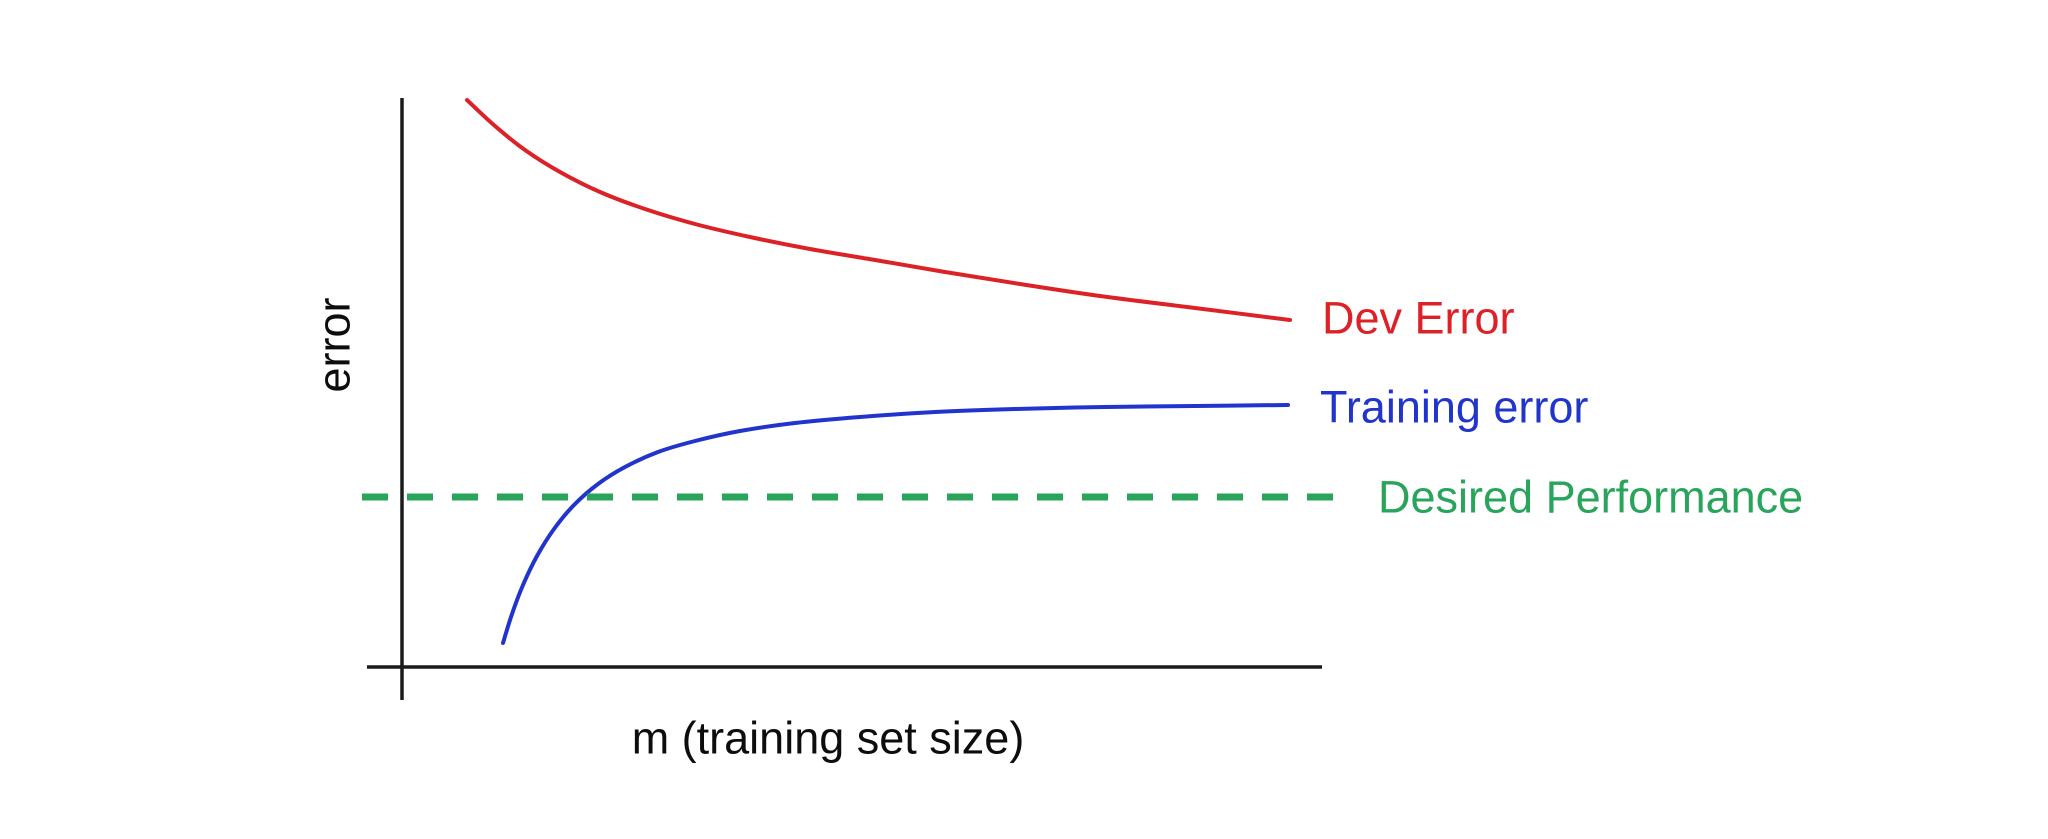  I want to click on training-error-series-label: Training error, so click(1454, 407).